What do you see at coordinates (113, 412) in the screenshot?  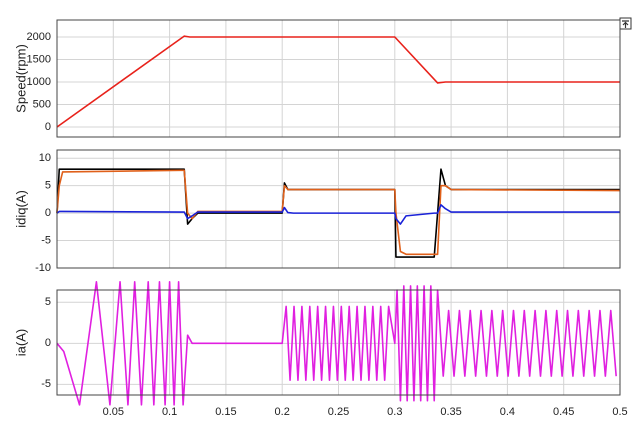 I see `x-tick-label: 0.05` at bounding box center [113, 412].